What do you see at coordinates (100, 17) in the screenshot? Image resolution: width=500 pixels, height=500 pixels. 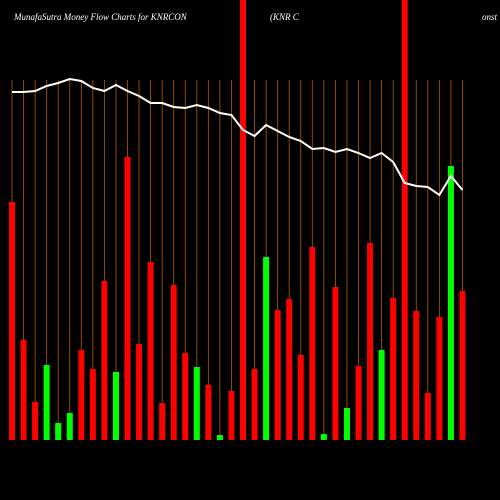 I see `chart-title: MunafaSutra Money Flow Charts for KNRCON` at bounding box center [100, 17].